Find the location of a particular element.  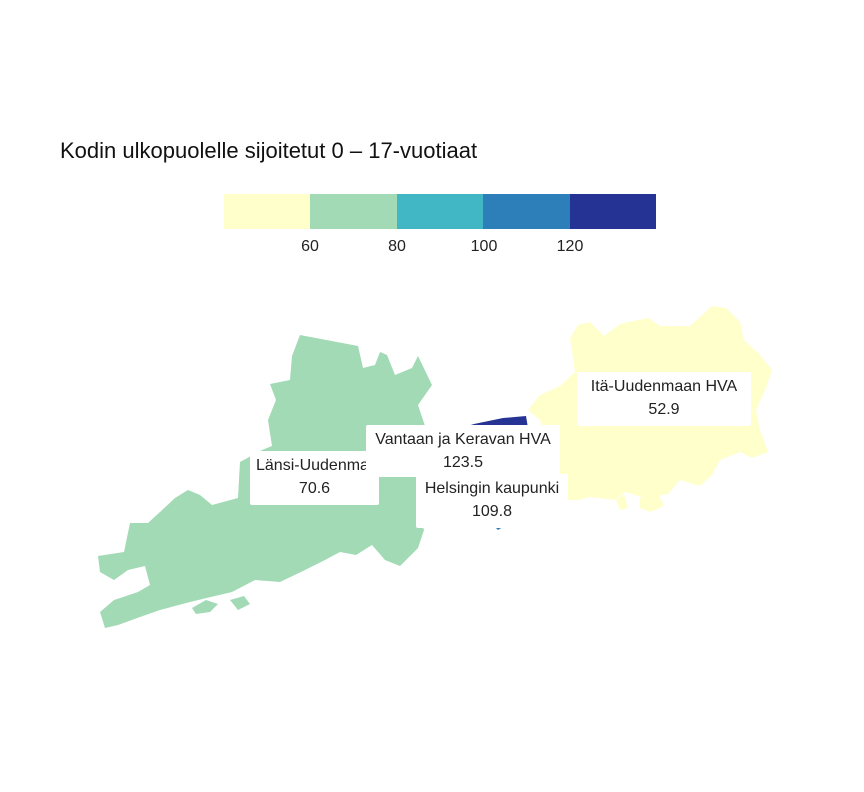

region-name: Vantaan ja Keravan HVA is located at coordinates (463, 439).